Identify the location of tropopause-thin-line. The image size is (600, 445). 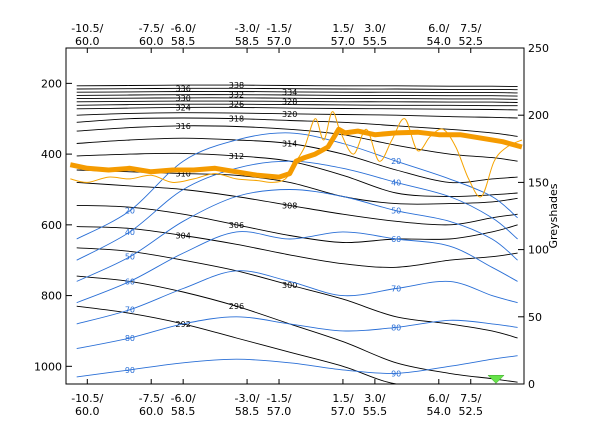
(296, 154).